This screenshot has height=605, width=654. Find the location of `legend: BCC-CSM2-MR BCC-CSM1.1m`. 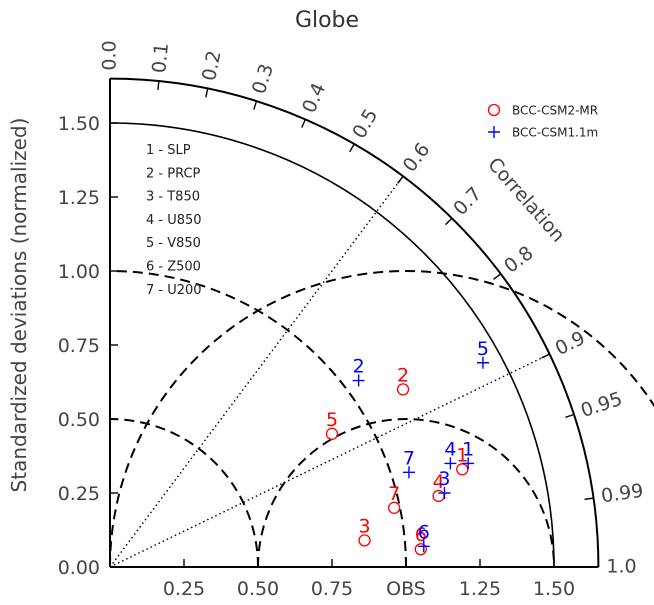

legend: BCC-CSM2-MR BCC-CSM1.1m is located at coordinates (542, 121).